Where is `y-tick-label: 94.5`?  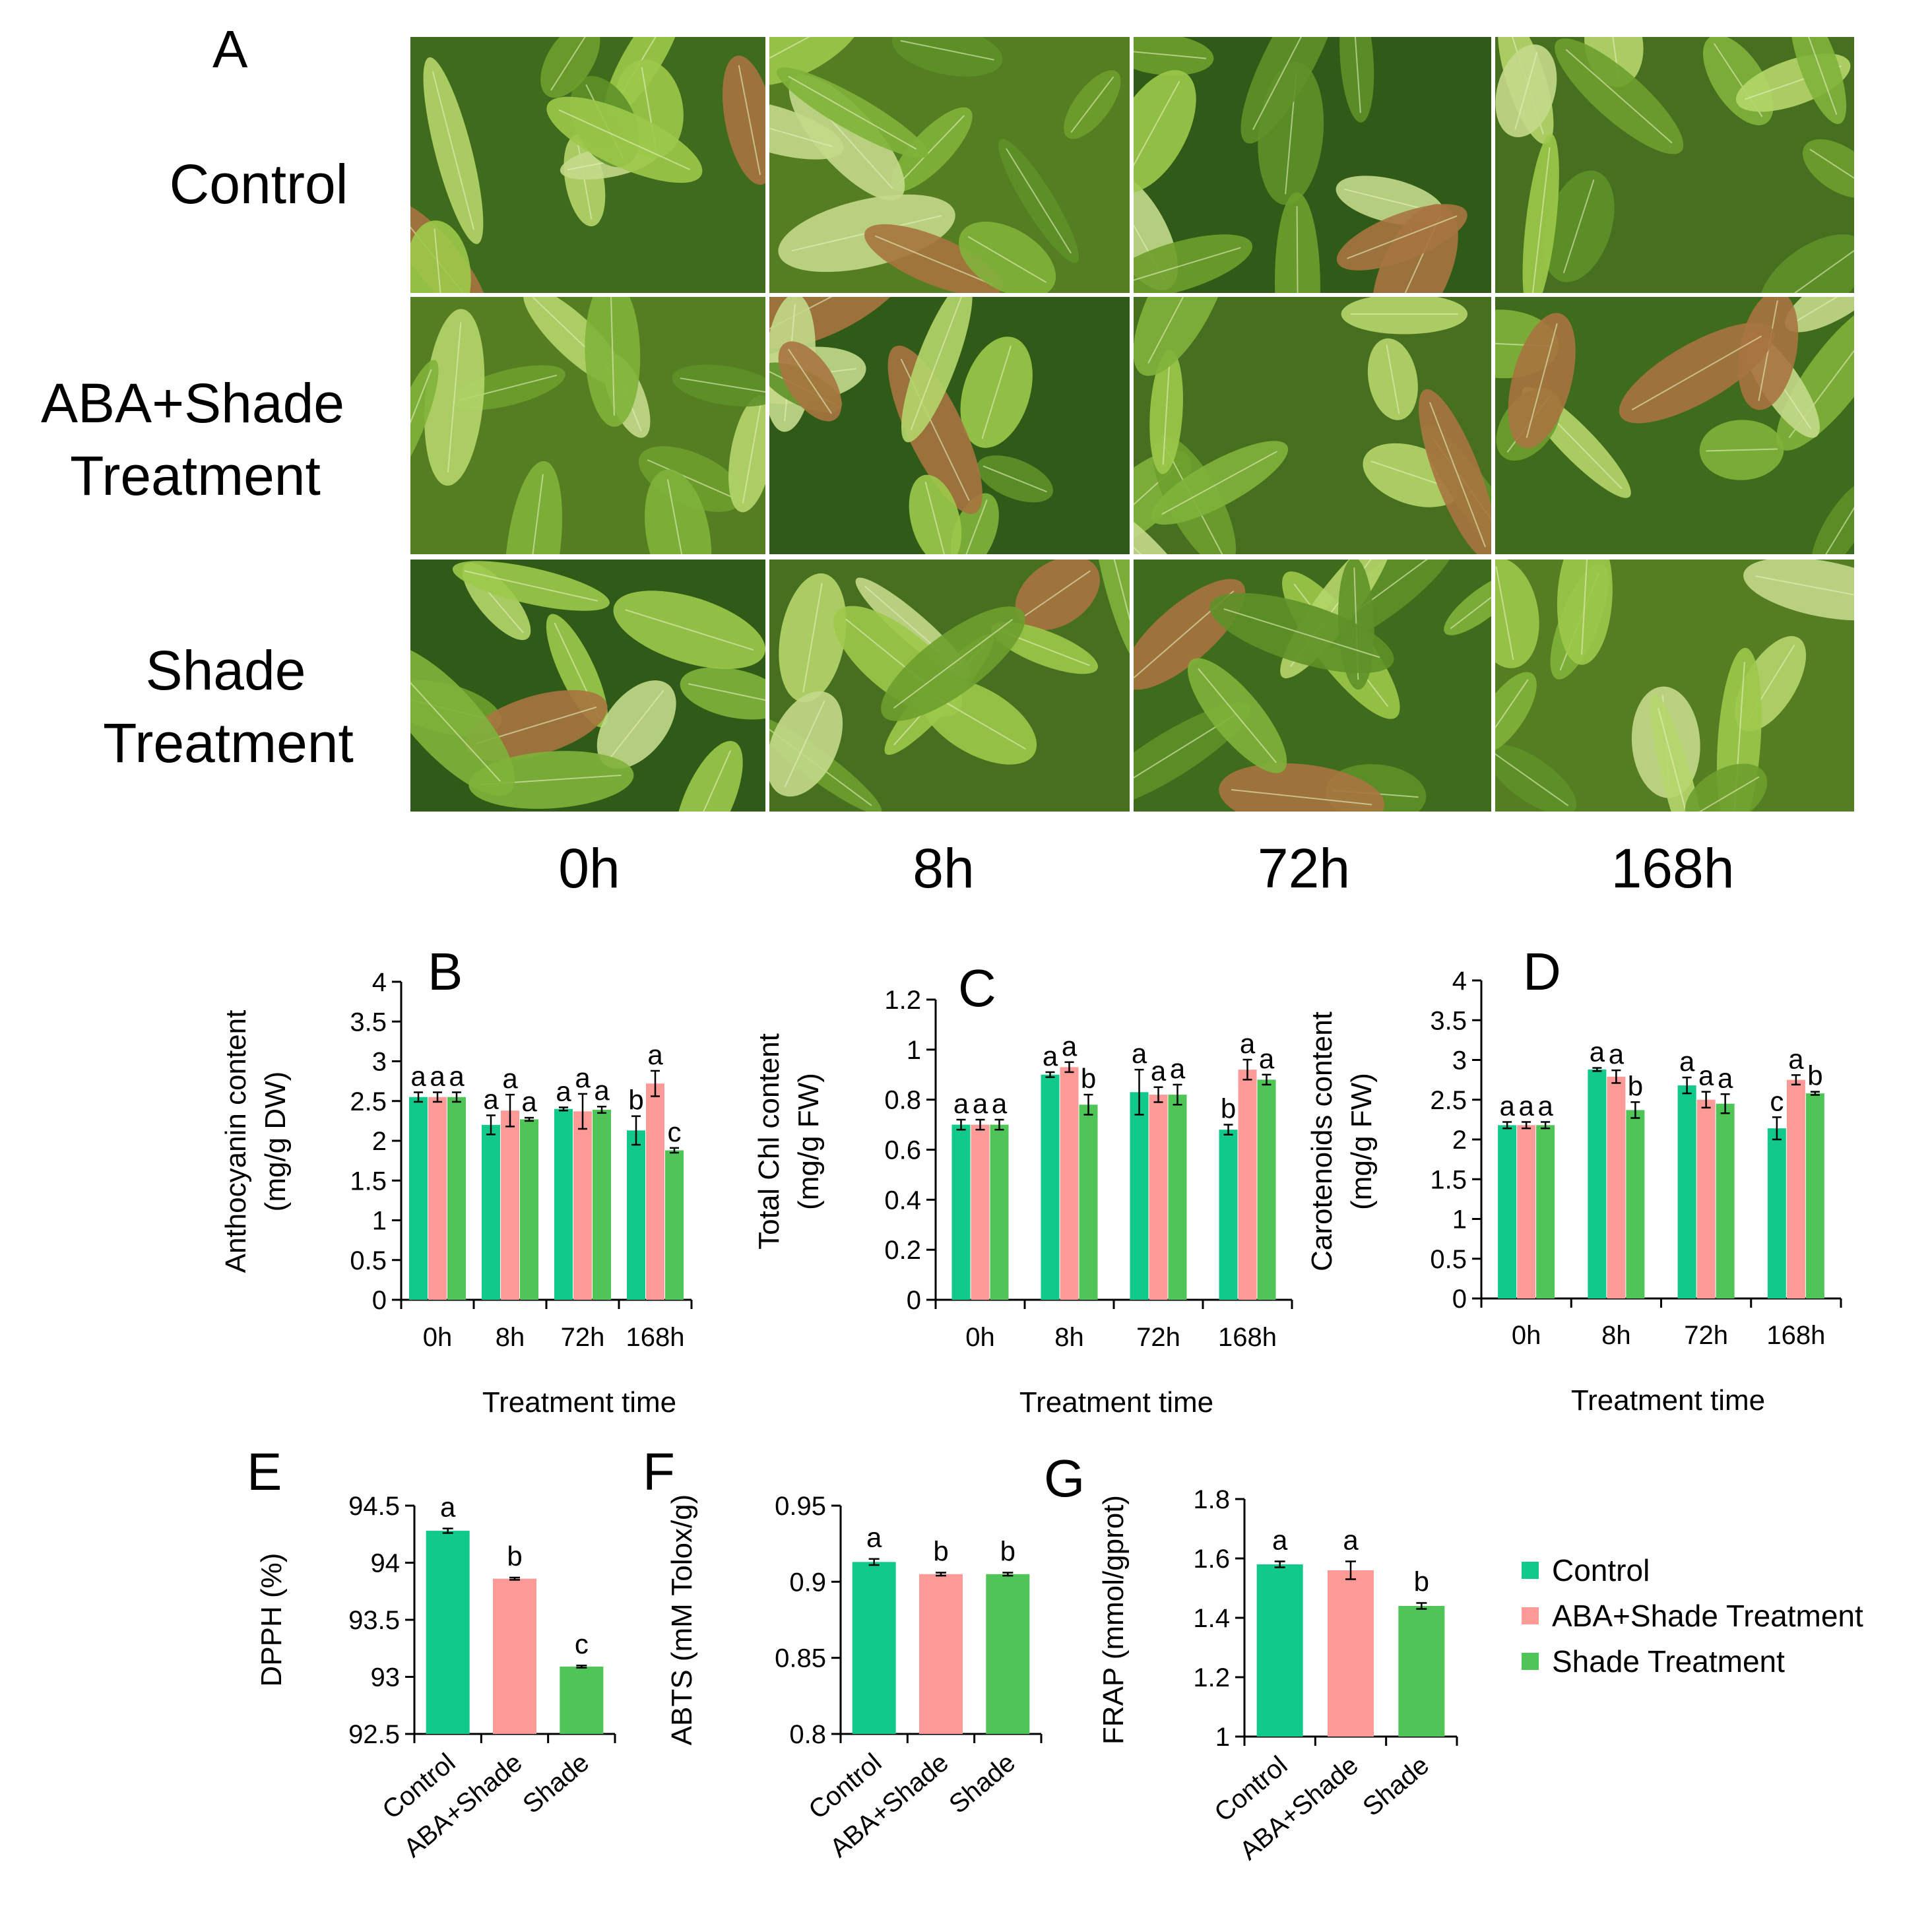 y-tick-label: 94.5 is located at coordinates (374, 1506).